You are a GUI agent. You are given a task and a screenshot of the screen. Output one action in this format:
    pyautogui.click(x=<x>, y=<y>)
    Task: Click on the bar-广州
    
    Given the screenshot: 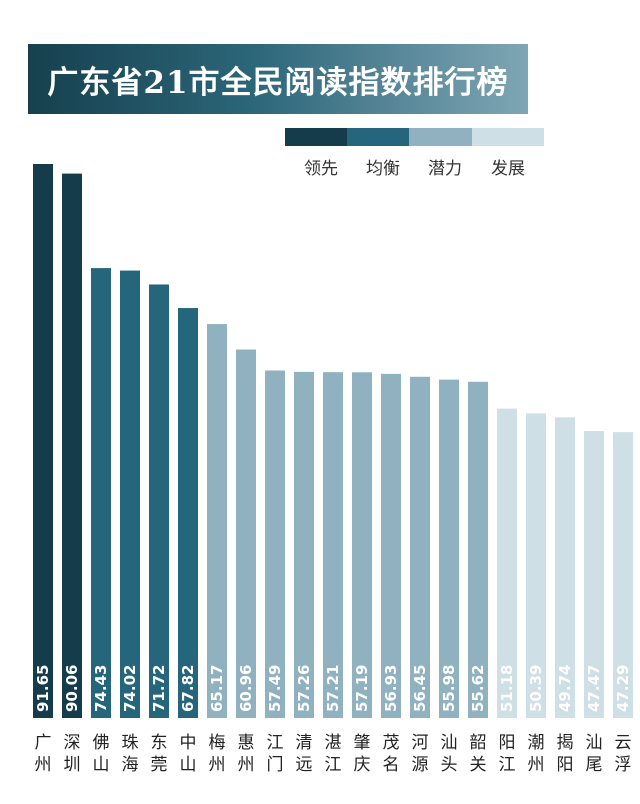 What is the action you would take?
    pyautogui.click(x=43, y=441)
    